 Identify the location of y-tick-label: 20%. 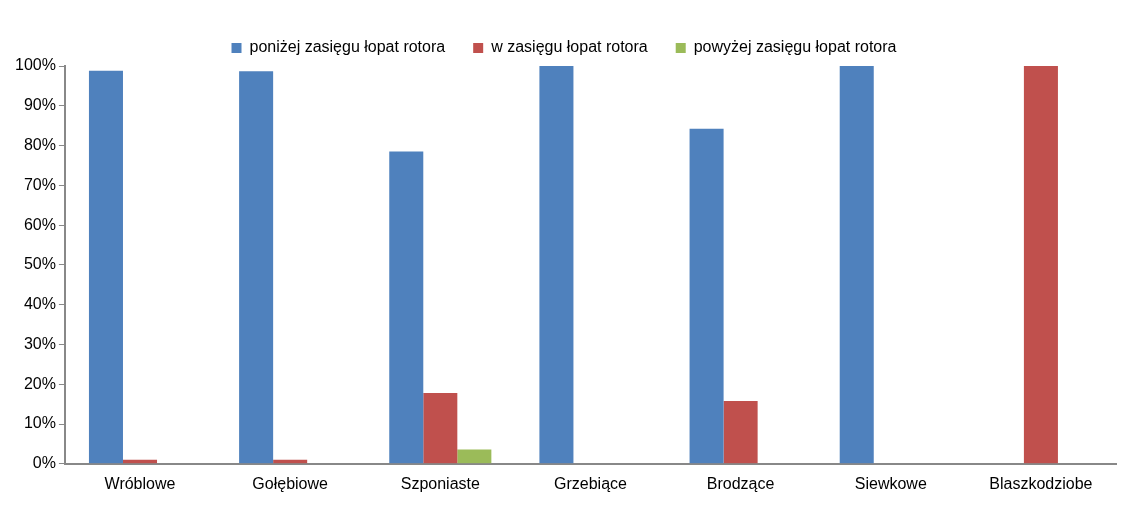
(39, 383).